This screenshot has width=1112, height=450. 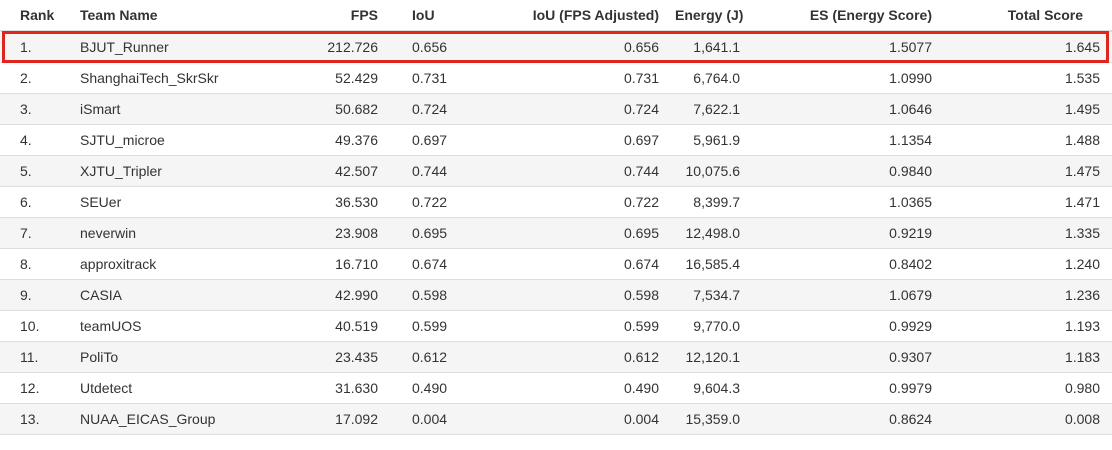 What do you see at coordinates (1026, 295) in the screenshot?
I see `cell-total: 1.236` at bounding box center [1026, 295].